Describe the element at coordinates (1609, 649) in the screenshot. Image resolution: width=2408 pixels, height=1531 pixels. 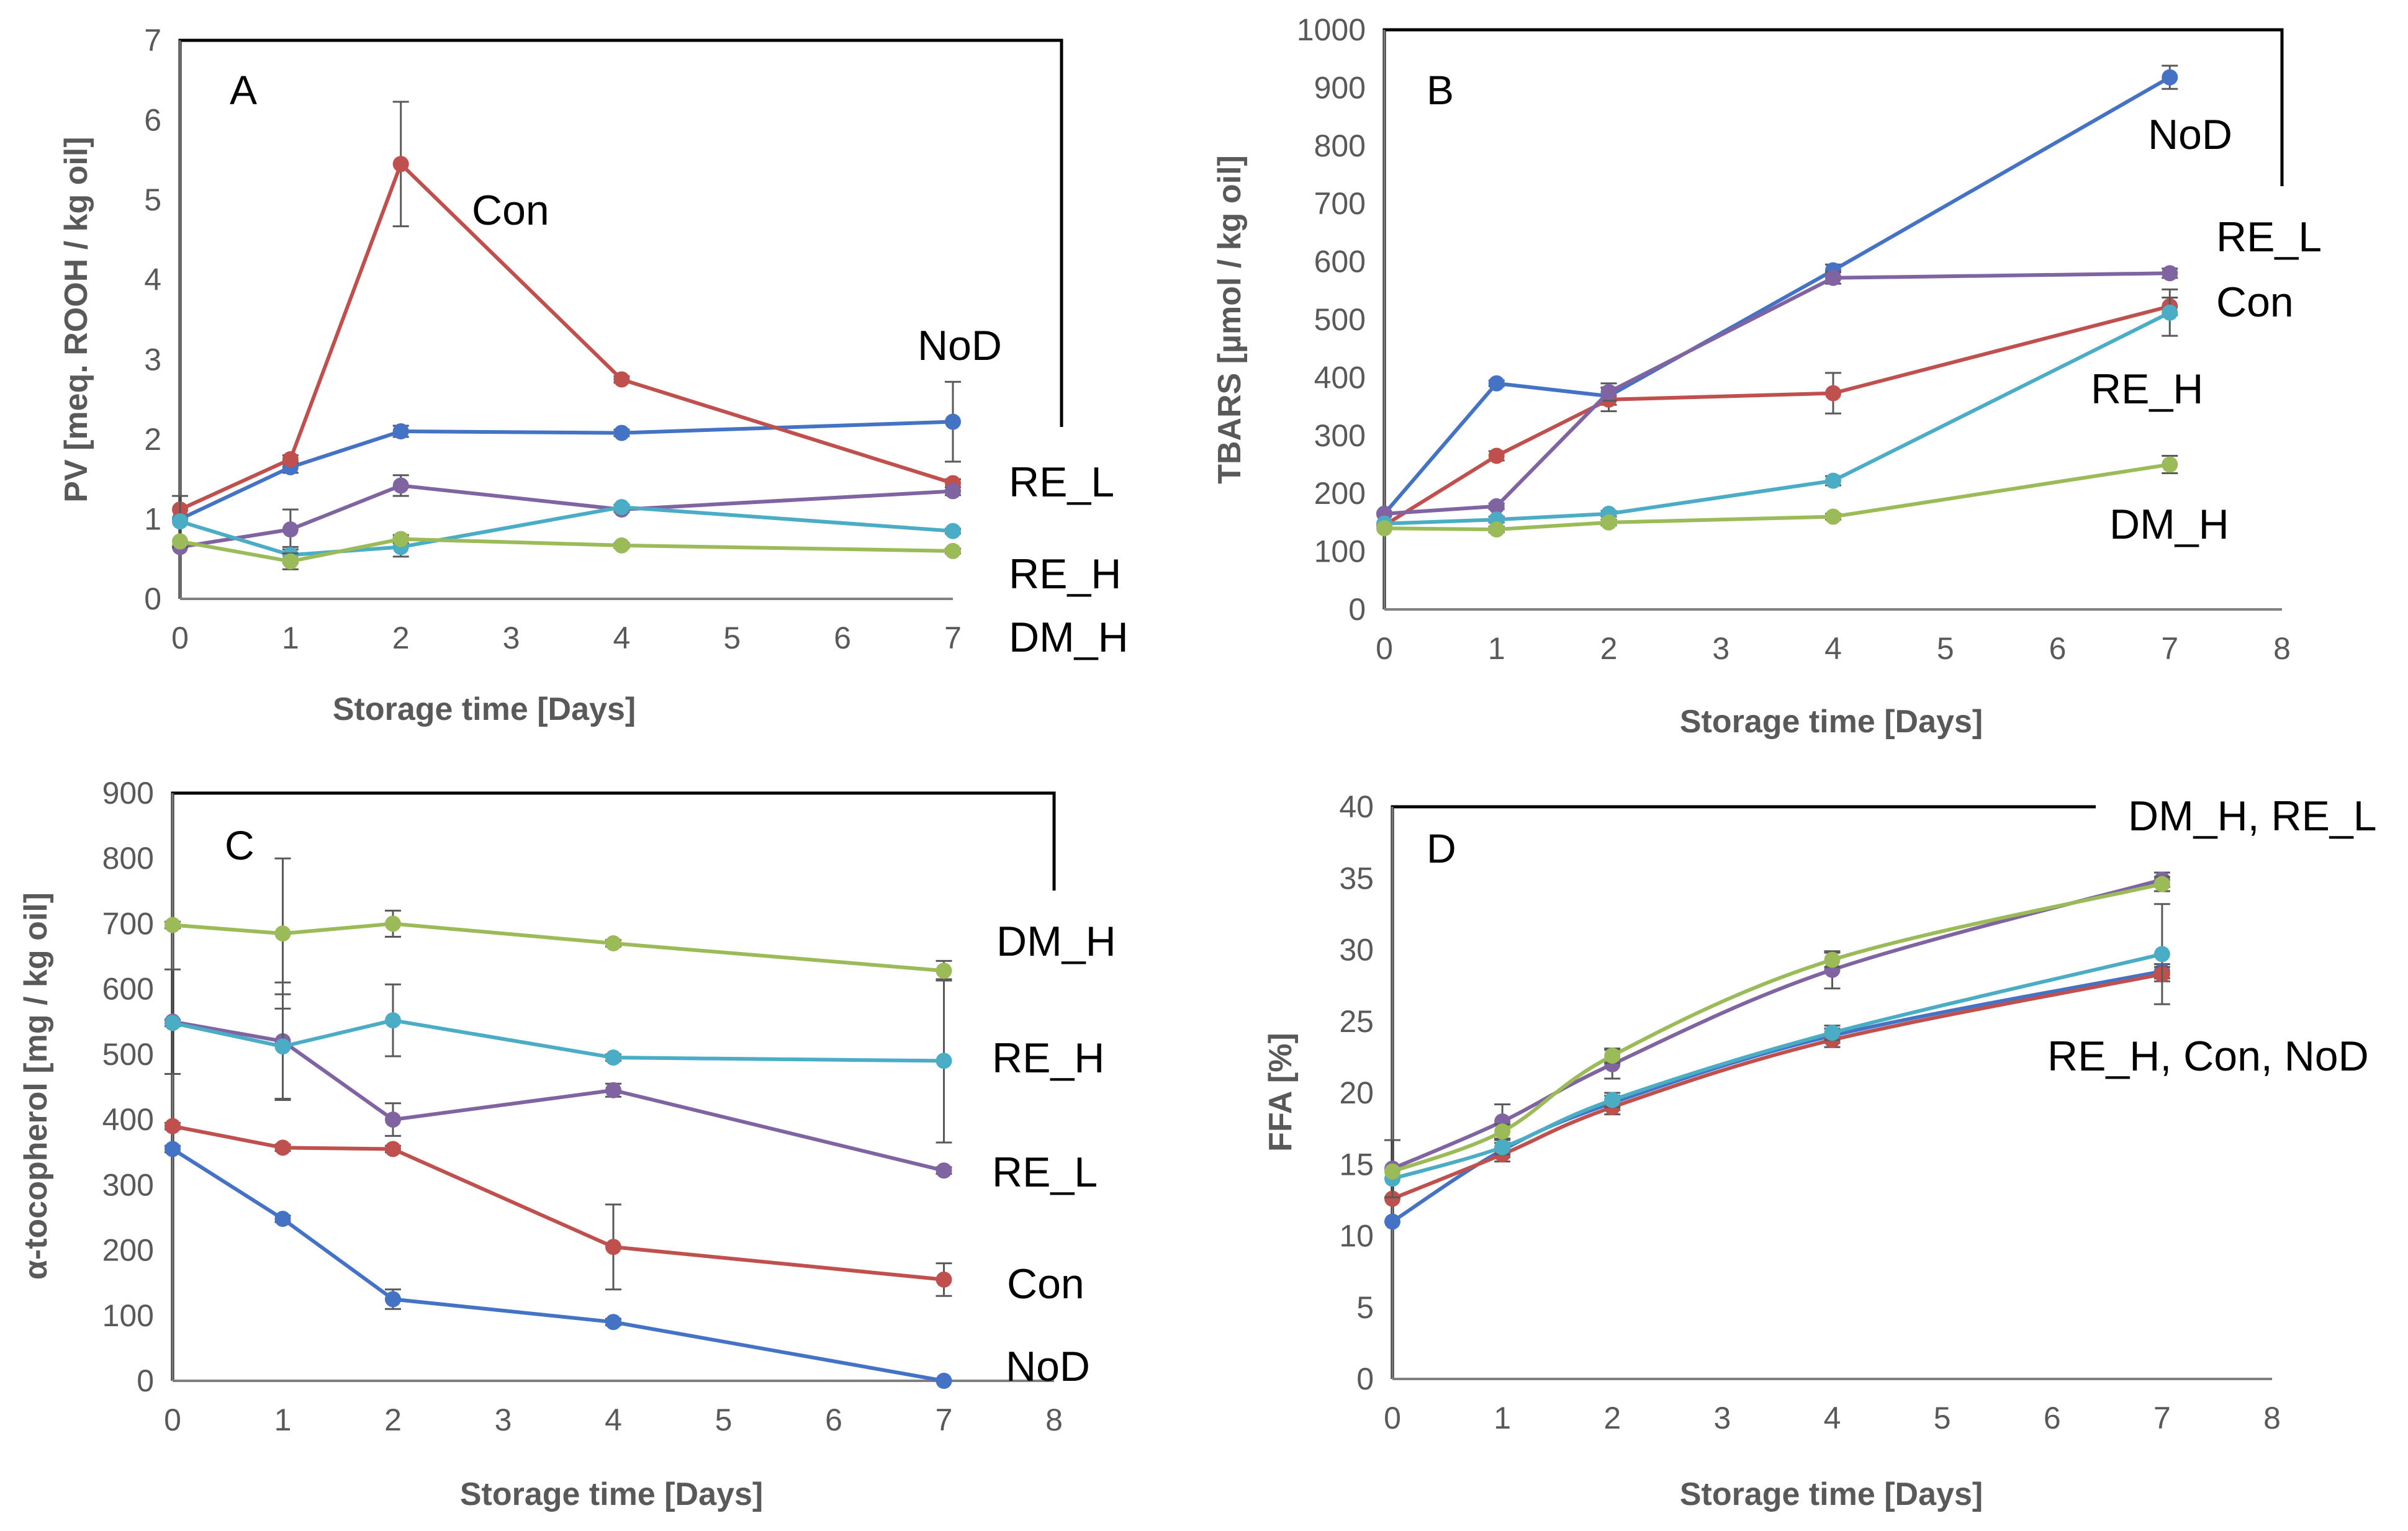
I see `x-tick-label: 2` at that location.